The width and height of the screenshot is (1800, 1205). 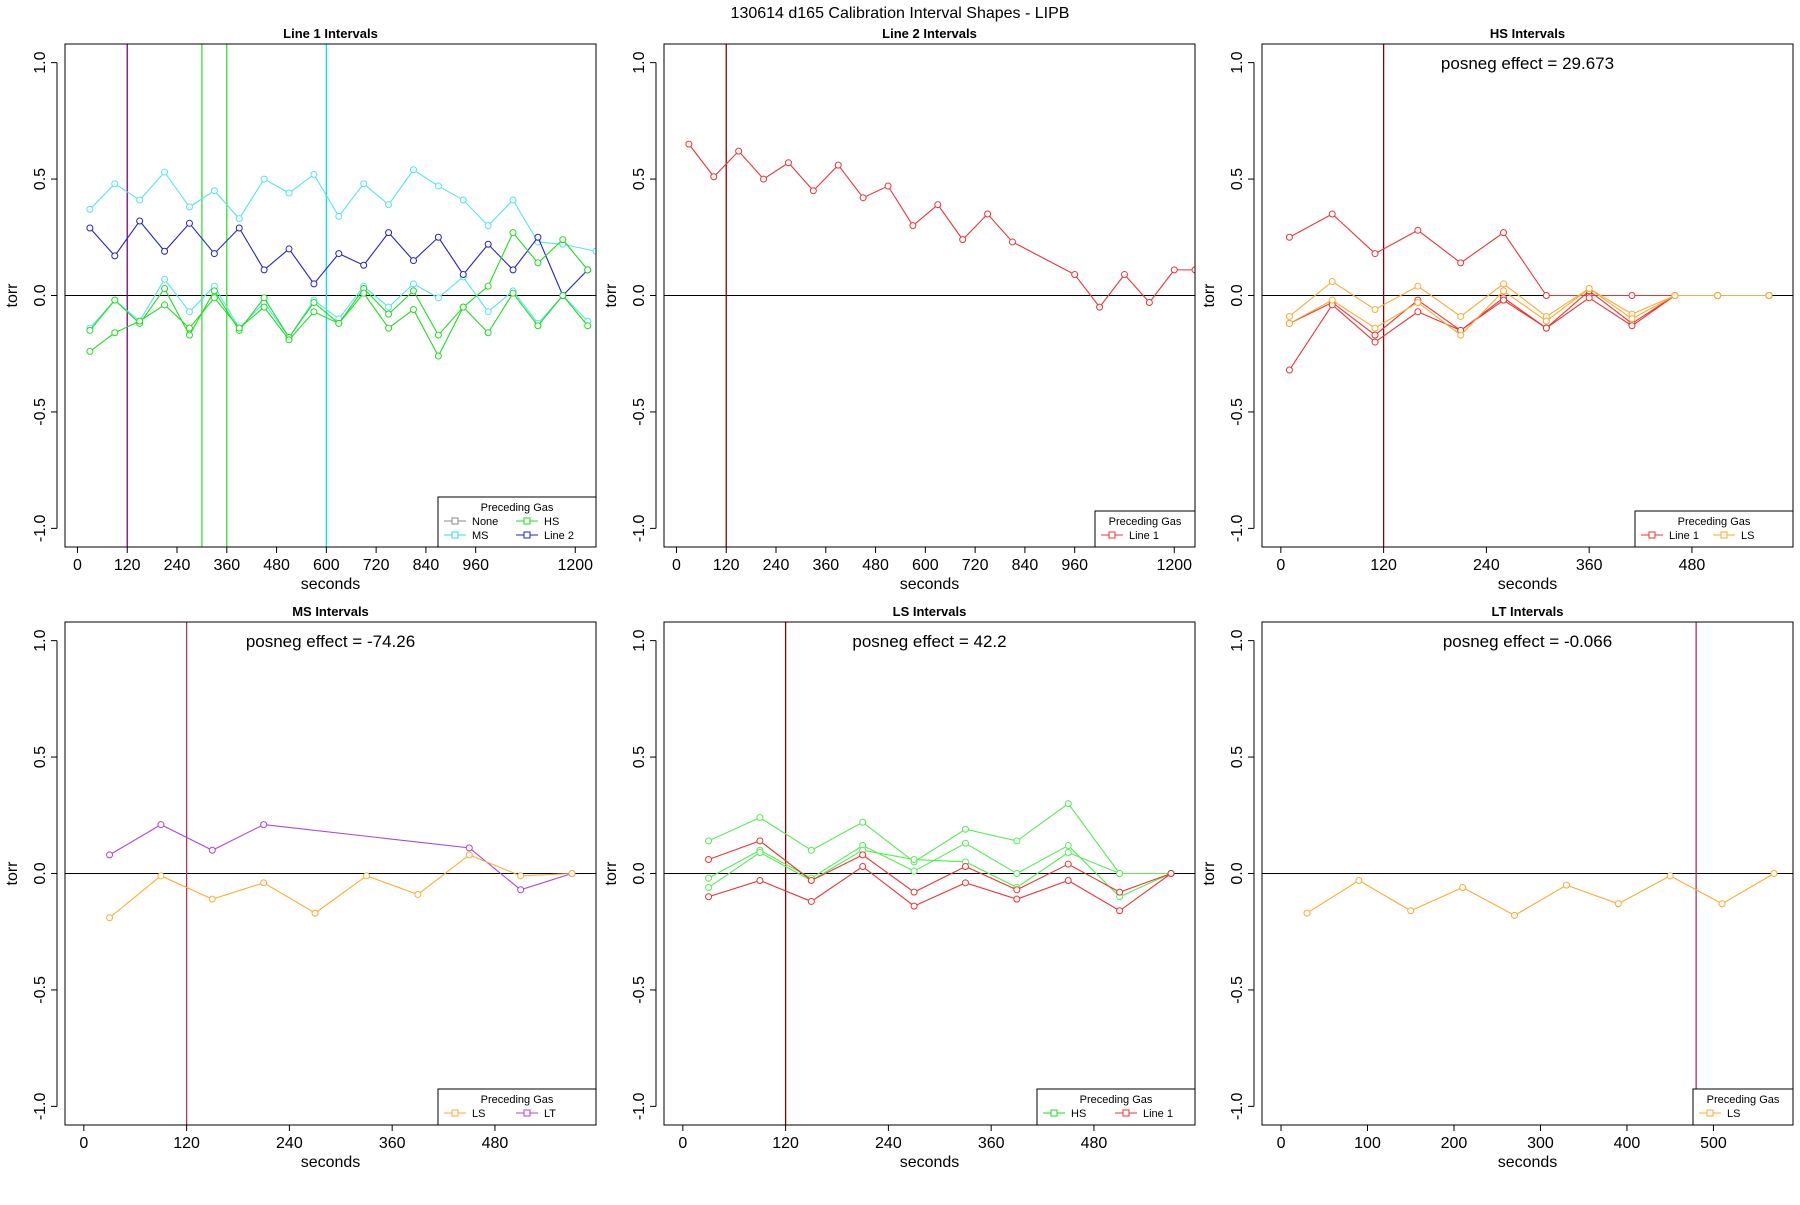 What do you see at coordinates (485, 522) in the screenshot?
I see `legend-entry-label: None` at bounding box center [485, 522].